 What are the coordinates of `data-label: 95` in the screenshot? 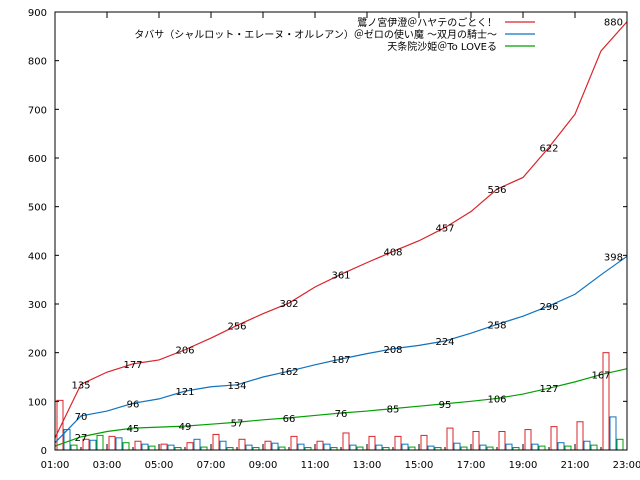 It's located at (445, 405).